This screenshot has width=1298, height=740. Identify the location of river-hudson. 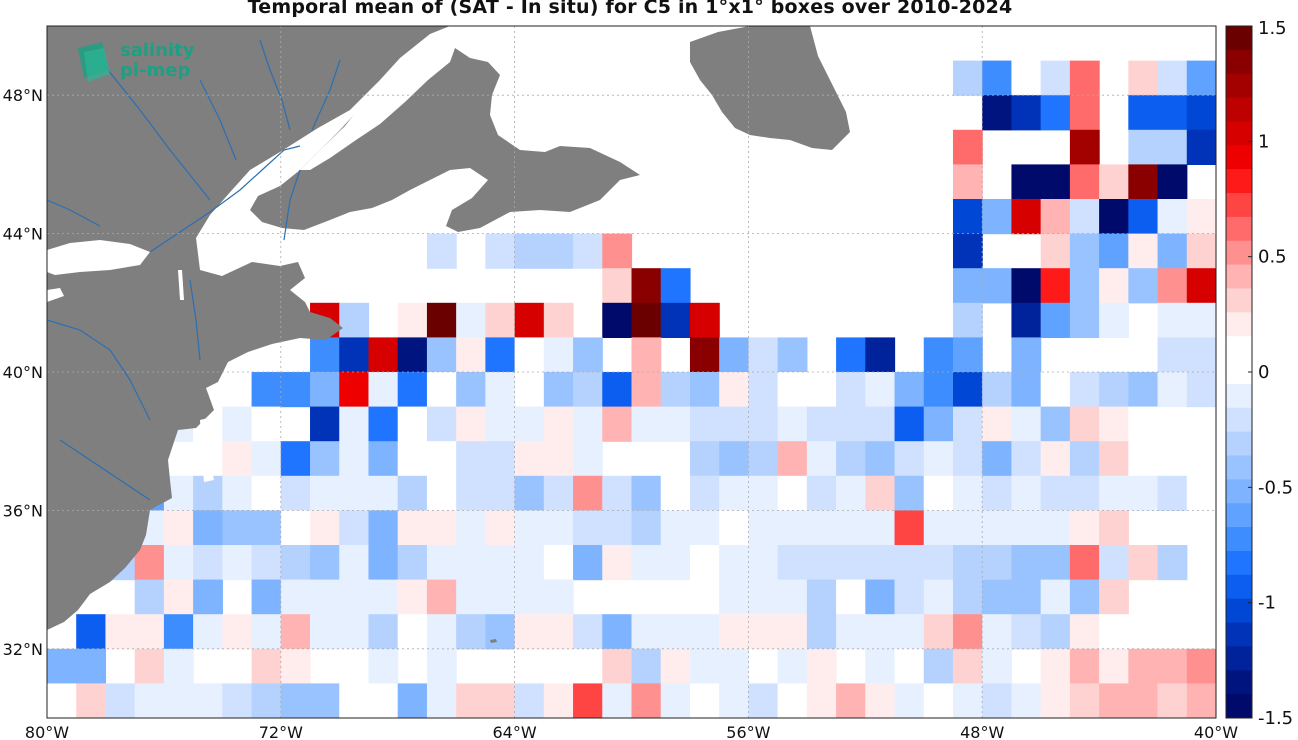
(195, 320).